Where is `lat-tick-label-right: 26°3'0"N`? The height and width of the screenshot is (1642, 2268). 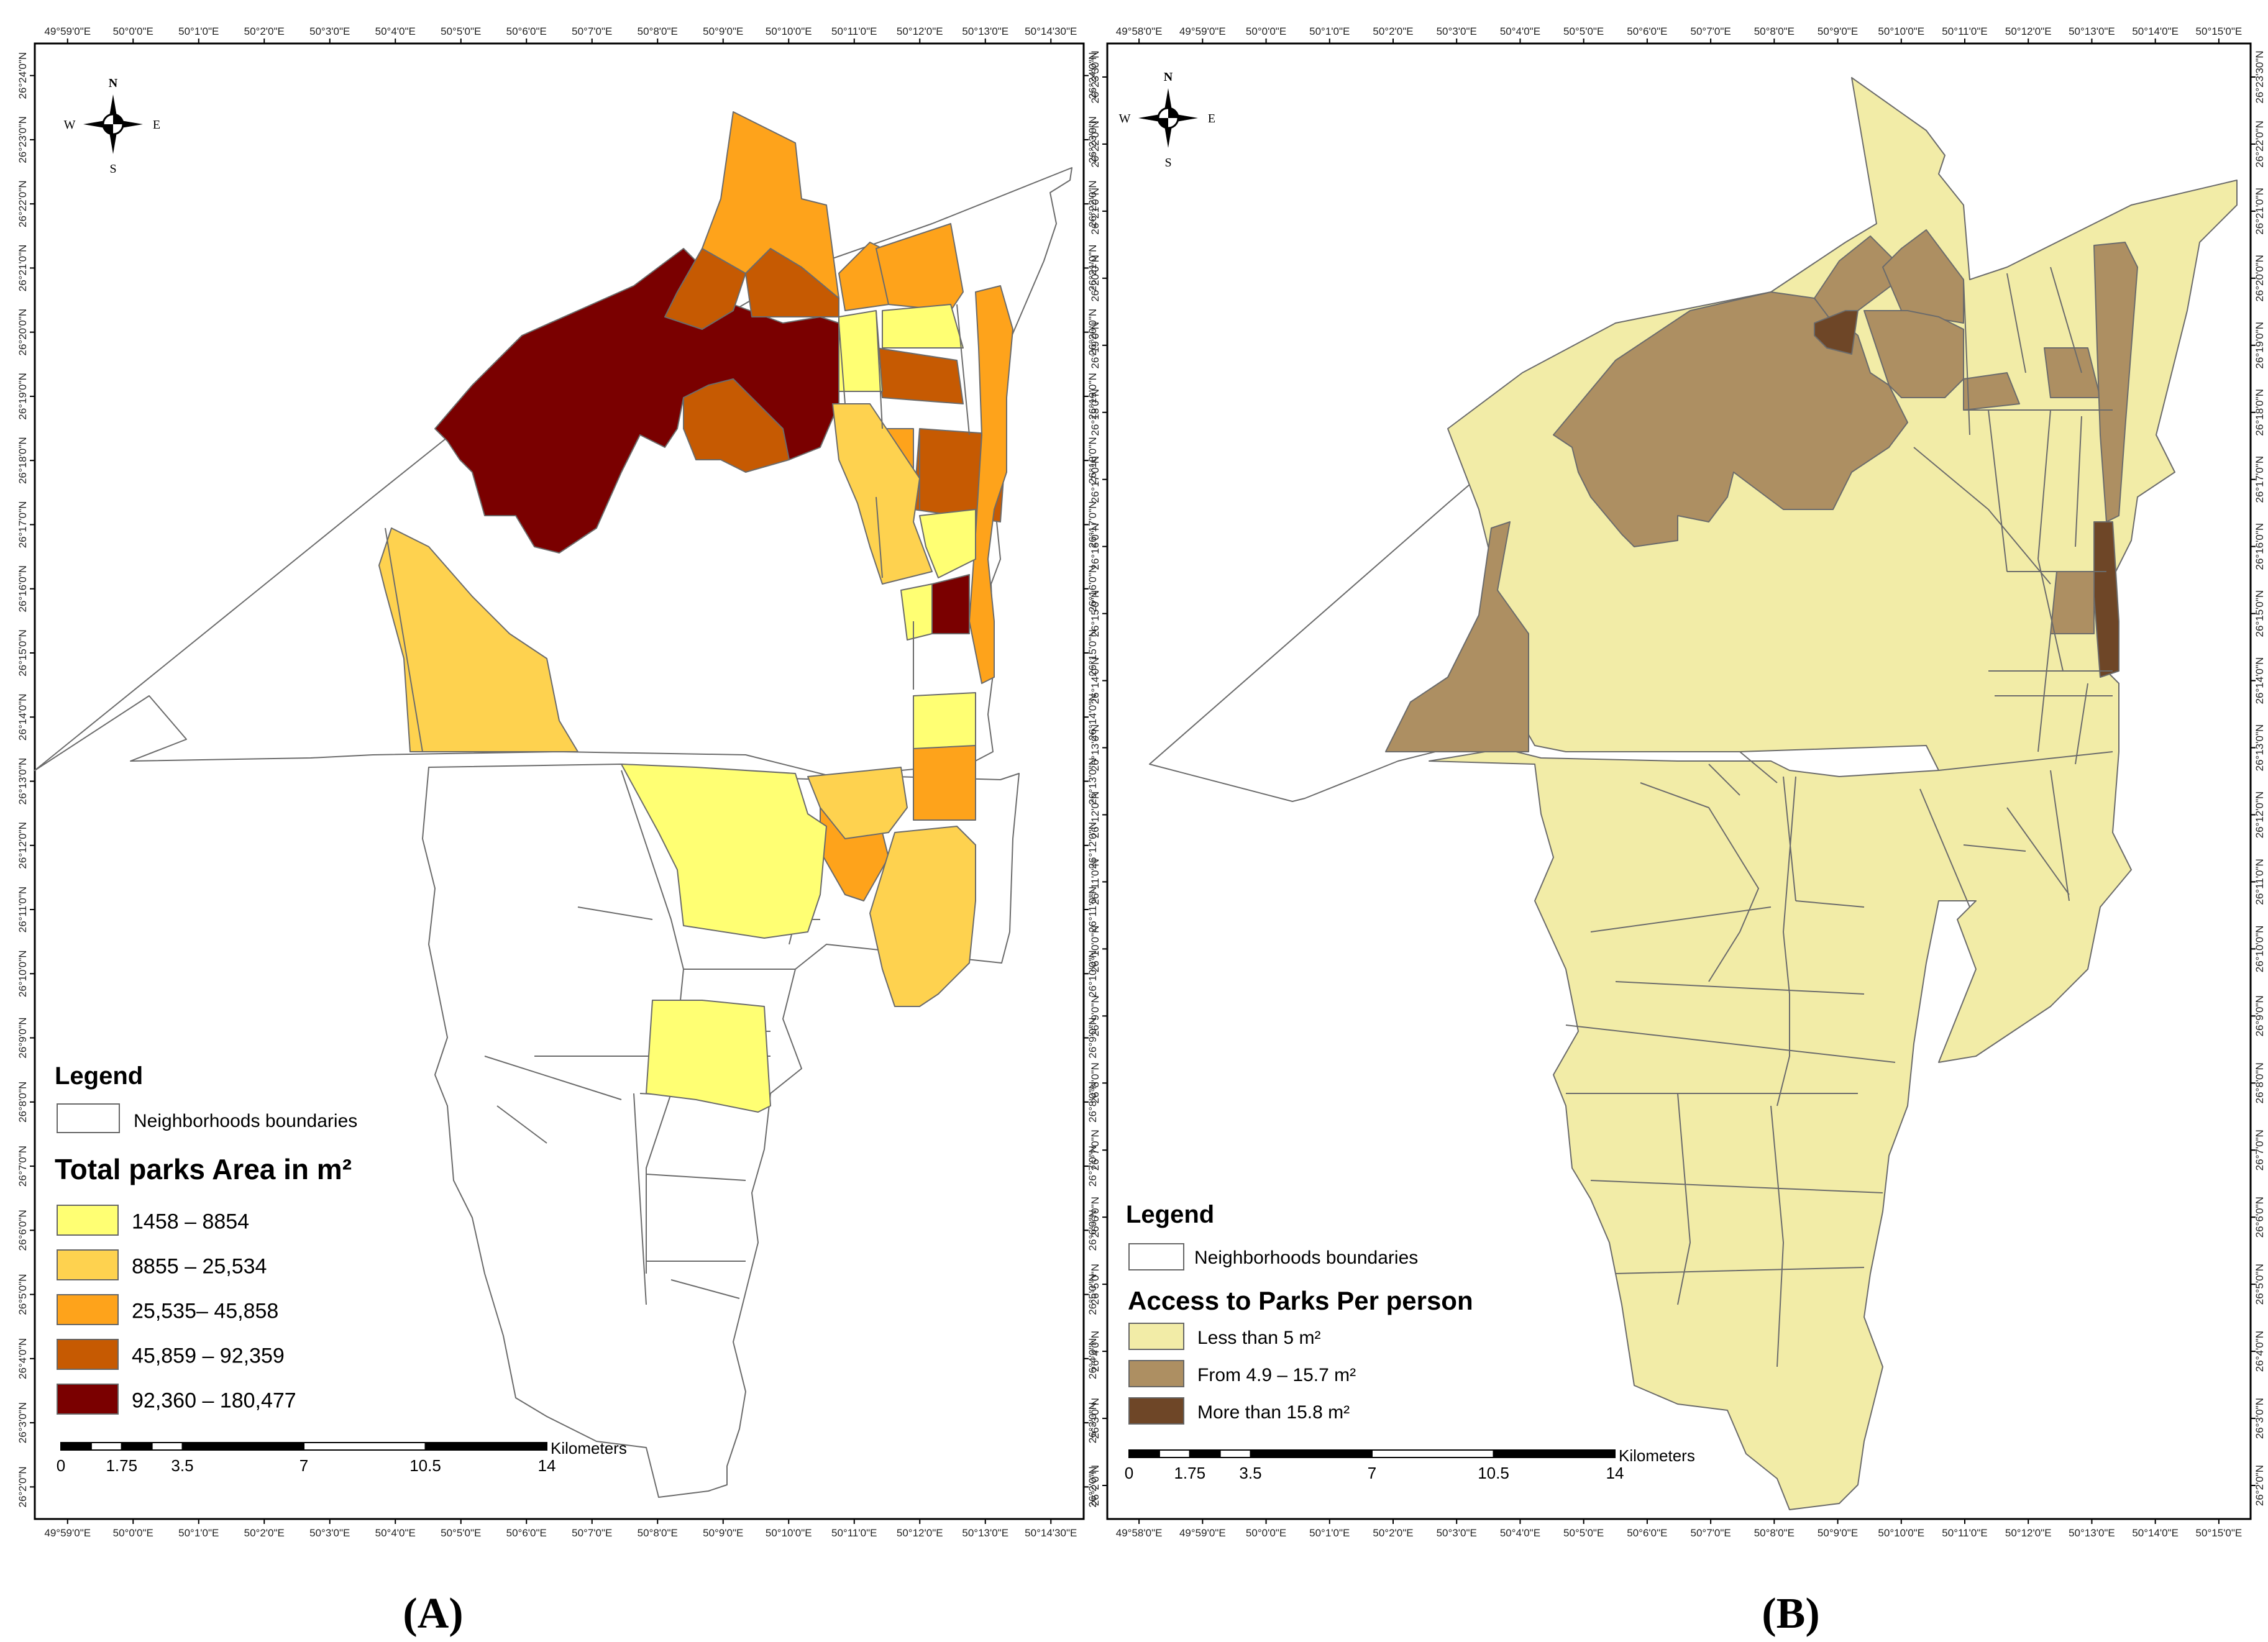
lat-tick-label-right: 26°3'0"N is located at coordinates (1093, 1422).